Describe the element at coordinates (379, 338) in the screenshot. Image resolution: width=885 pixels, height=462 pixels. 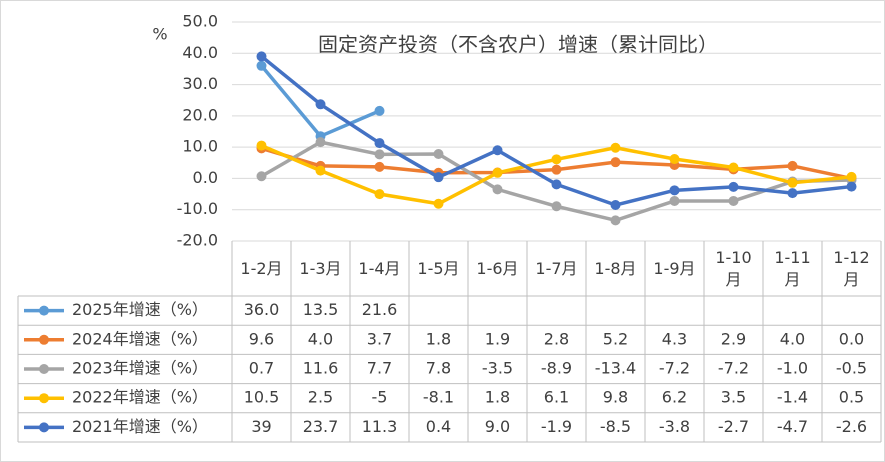
I see `table-value: 3.7` at that location.